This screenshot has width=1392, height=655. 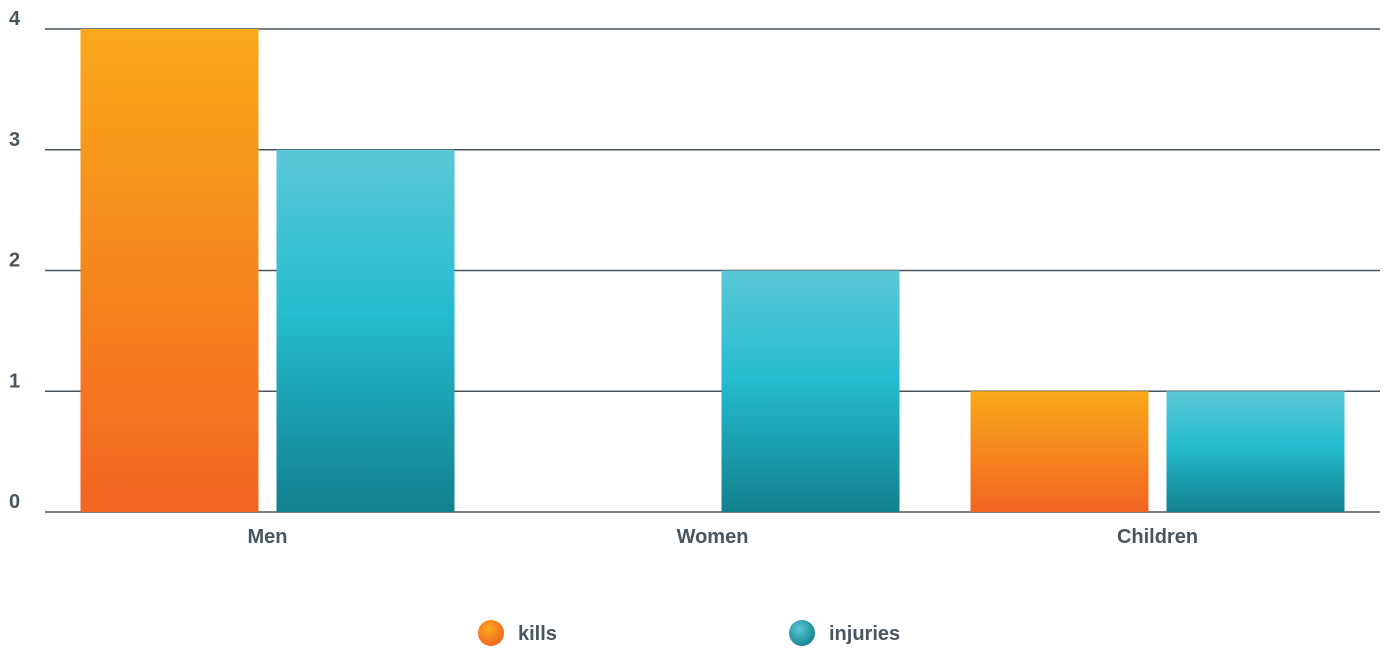 I want to click on x-tick-label-women: Women, so click(x=713, y=537).